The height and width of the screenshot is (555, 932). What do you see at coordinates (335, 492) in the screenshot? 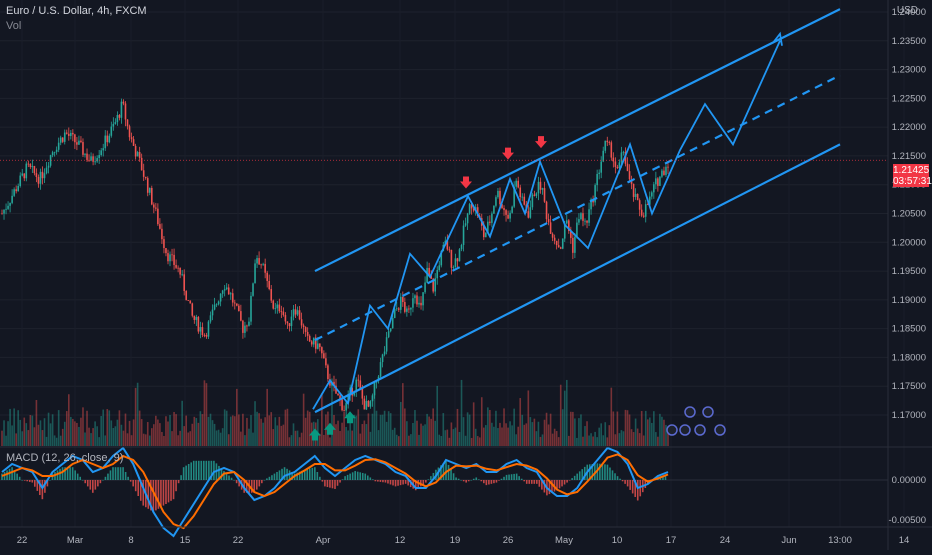
I see `macd-line` at bounding box center [335, 492].